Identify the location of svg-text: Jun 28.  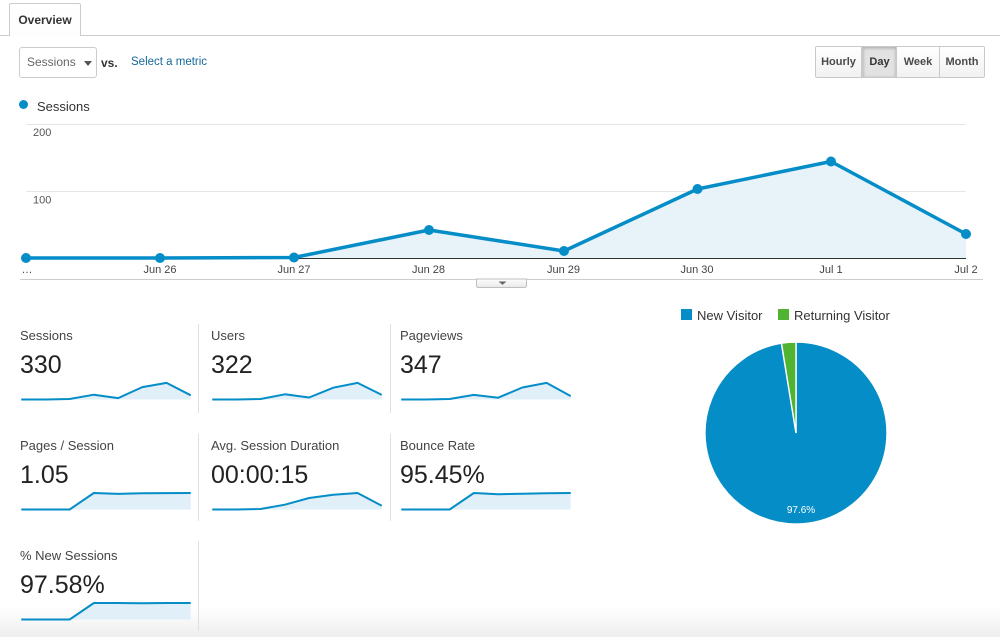
(428, 270).